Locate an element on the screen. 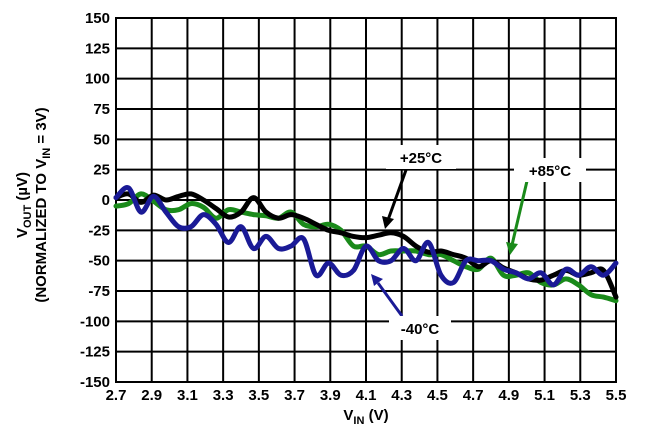 This screenshot has height=431, width=652. y-tick-label: -150 is located at coordinates (95, 382).